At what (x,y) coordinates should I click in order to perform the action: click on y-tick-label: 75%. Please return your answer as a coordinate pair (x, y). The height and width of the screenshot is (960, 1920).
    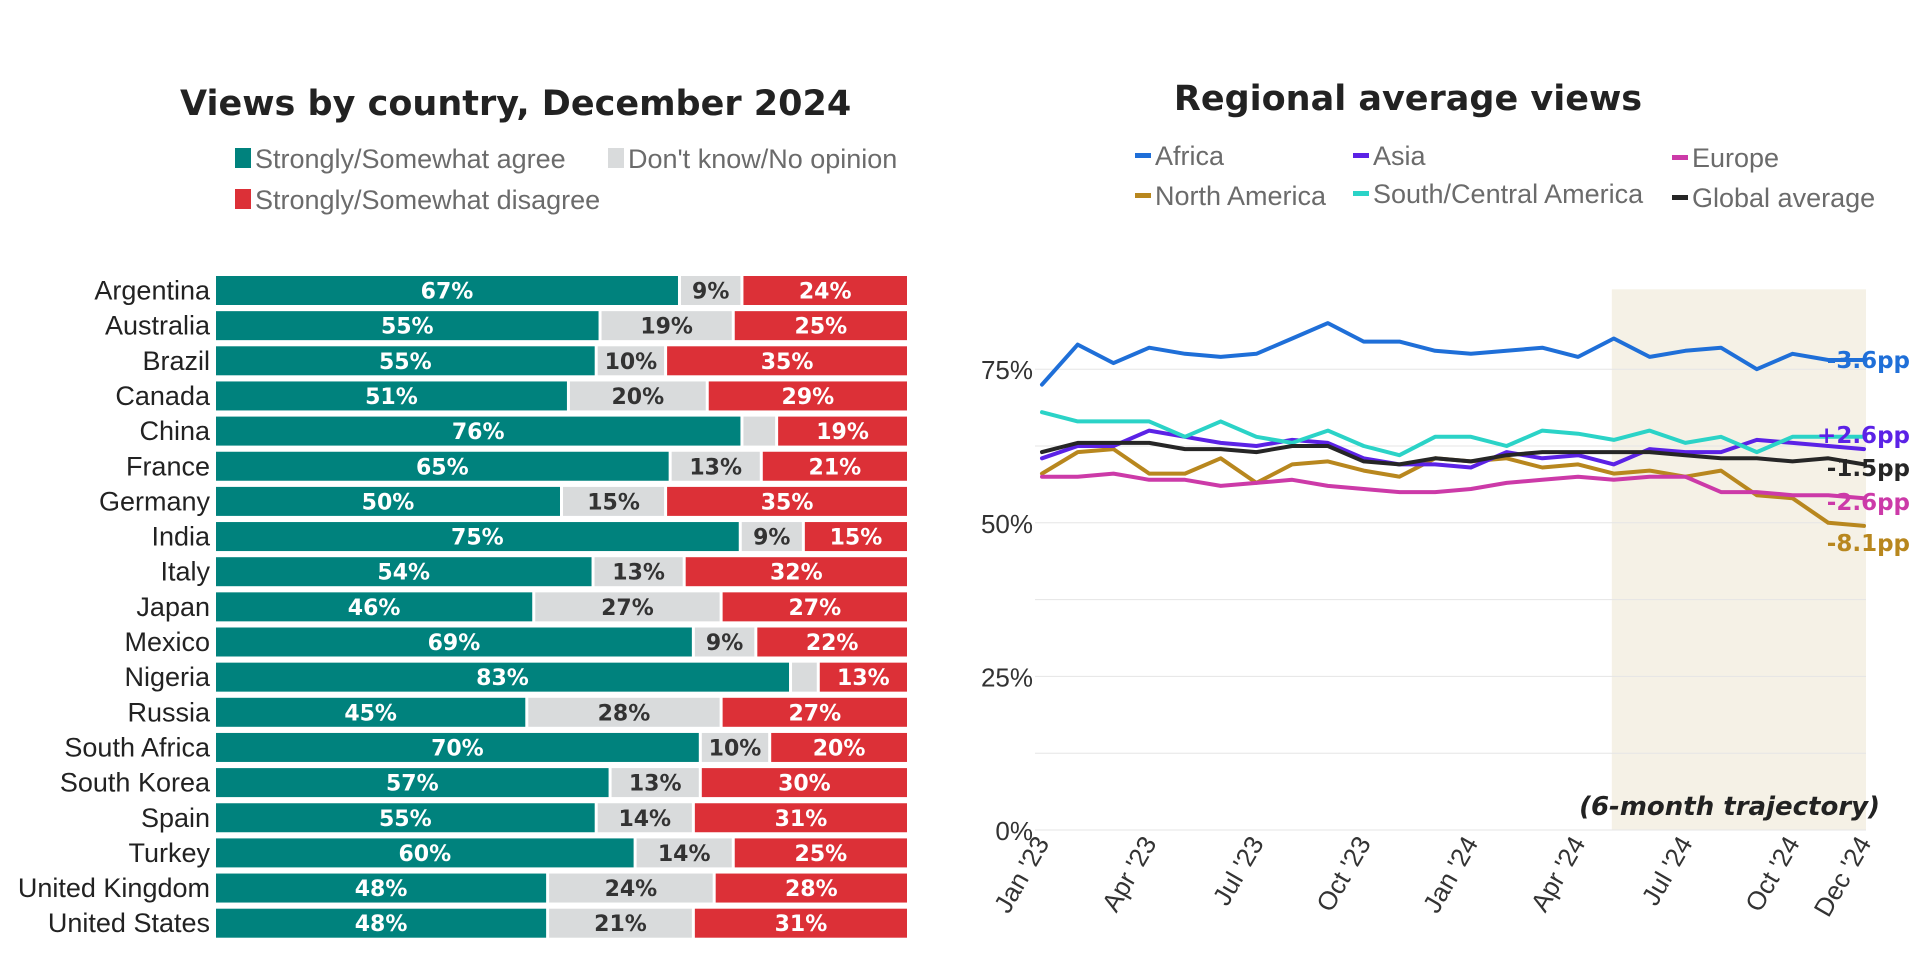
    Looking at the image, I should click on (1007, 370).